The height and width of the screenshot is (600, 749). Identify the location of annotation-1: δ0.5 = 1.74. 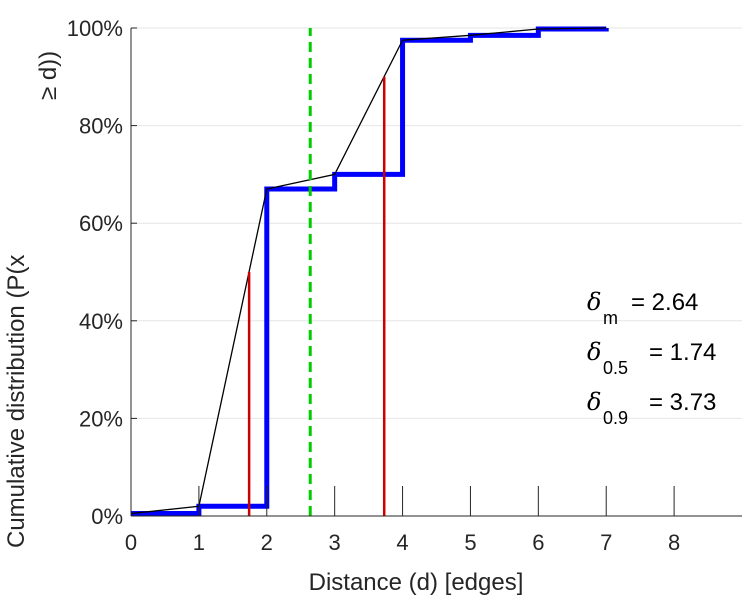
(651, 358).